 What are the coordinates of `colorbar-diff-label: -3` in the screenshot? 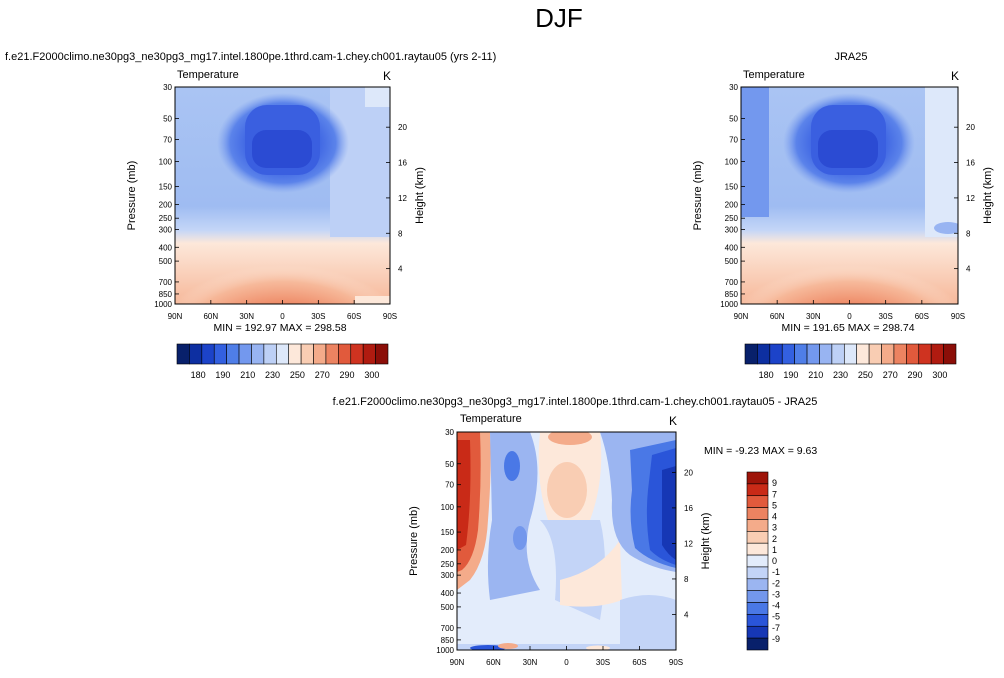 It's located at (776, 594).